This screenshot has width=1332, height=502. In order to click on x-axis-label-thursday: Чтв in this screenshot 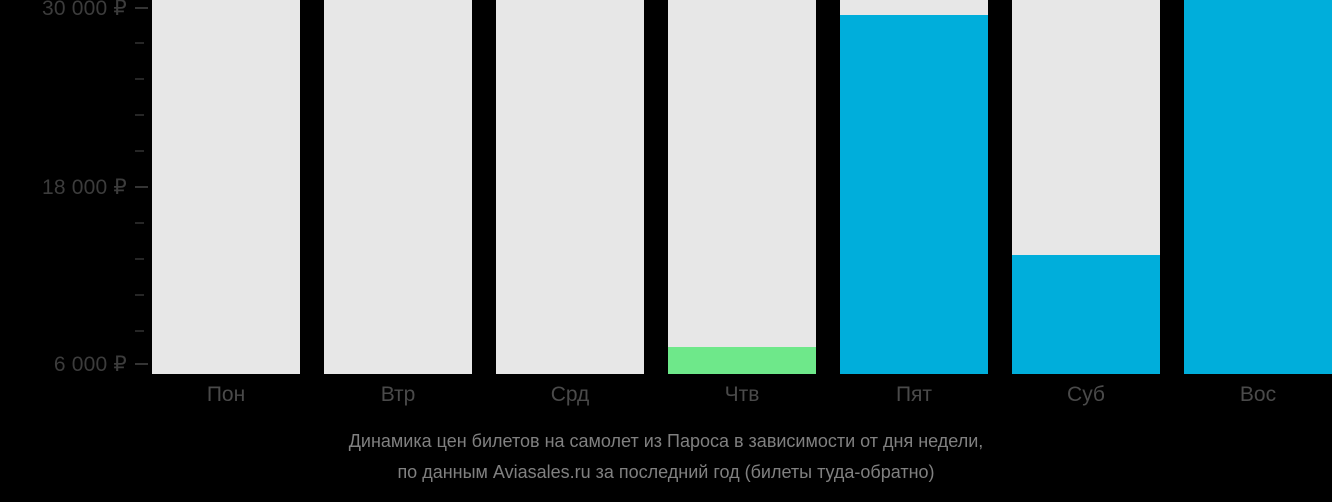, I will do `click(742, 394)`.